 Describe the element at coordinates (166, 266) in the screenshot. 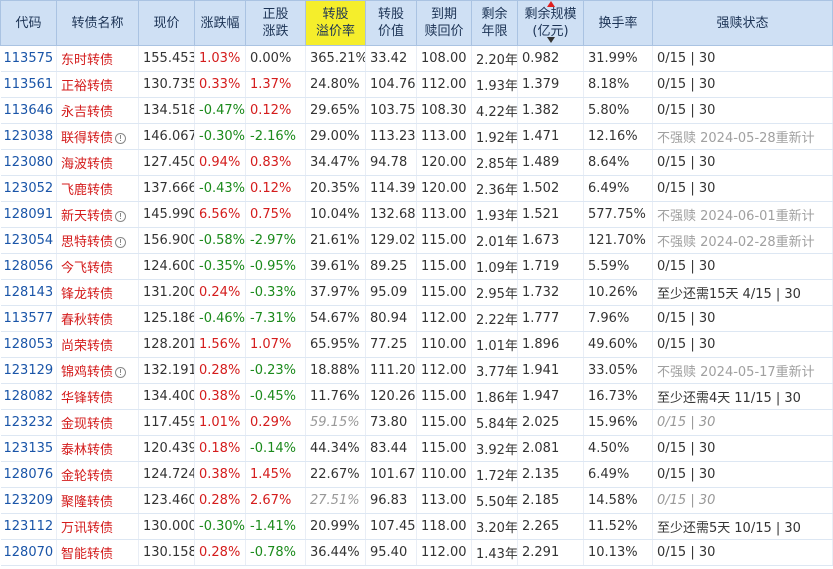

I see `price-cell: 124.600` at that location.